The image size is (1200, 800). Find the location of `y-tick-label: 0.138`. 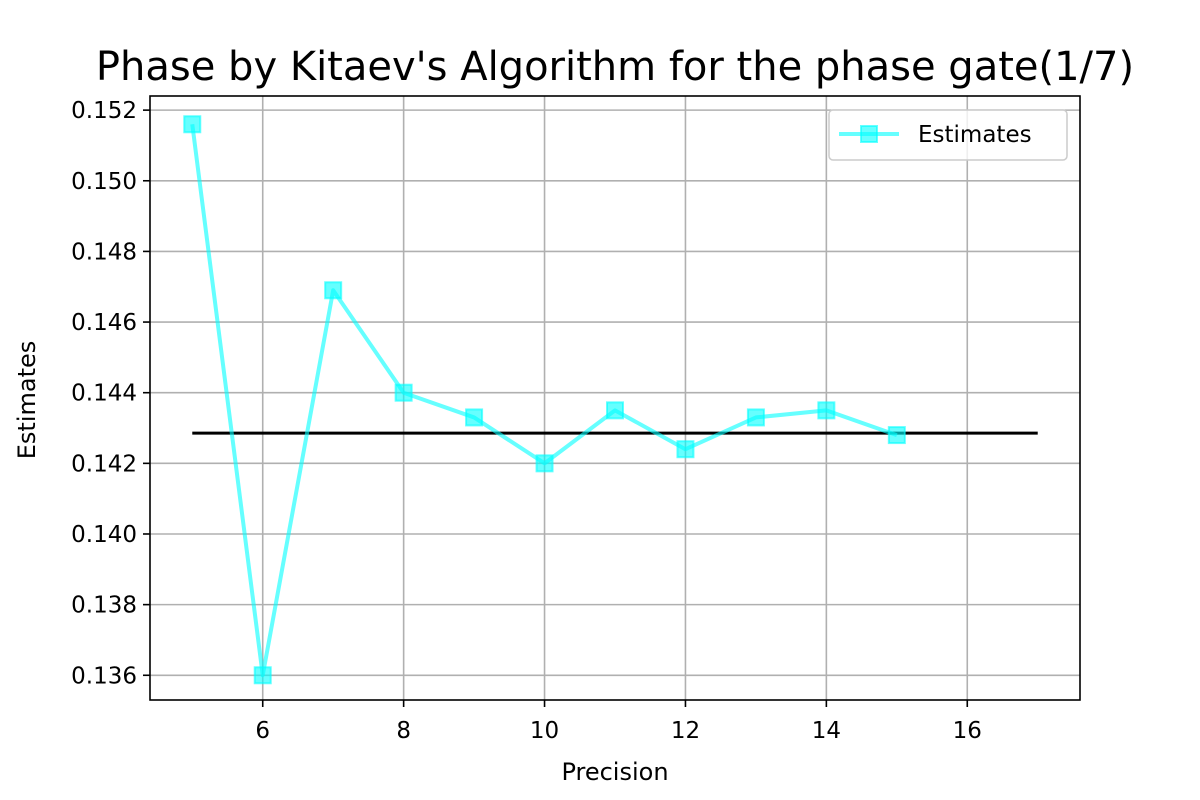

y-tick-label: 0.138 is located at coordinates (104, 606).